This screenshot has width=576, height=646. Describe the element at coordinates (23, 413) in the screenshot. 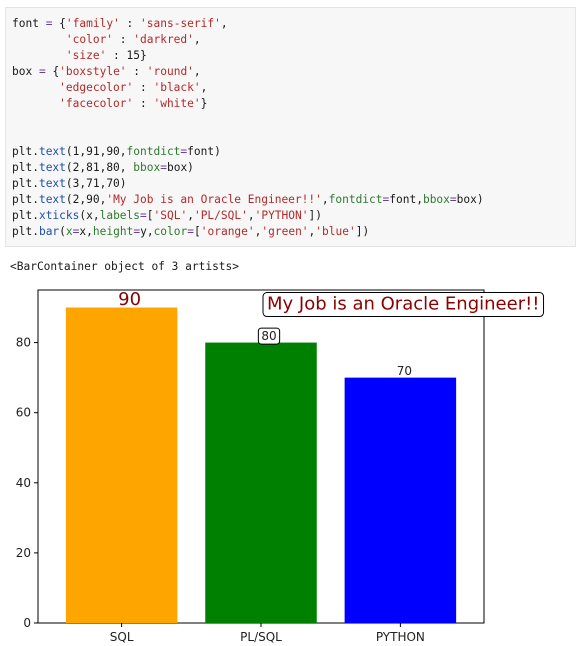

I see `y-tick-label: 60` at that location.